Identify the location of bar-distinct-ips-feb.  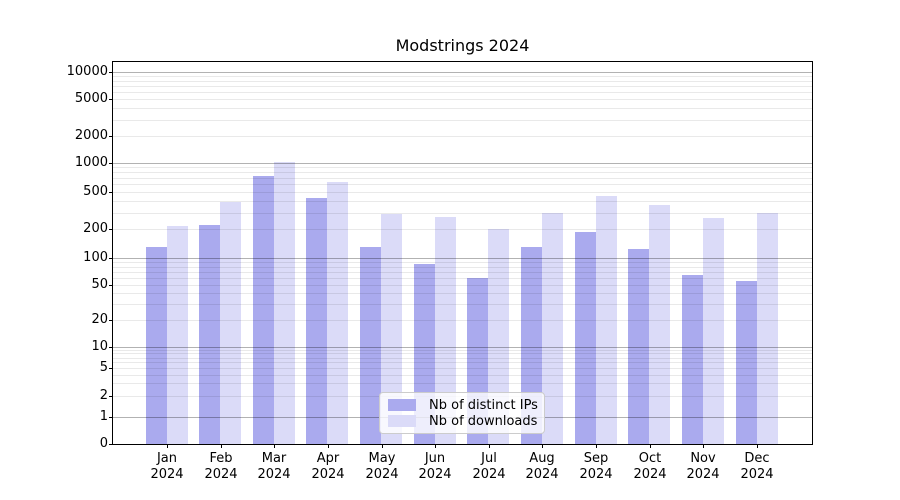
(210, 334).